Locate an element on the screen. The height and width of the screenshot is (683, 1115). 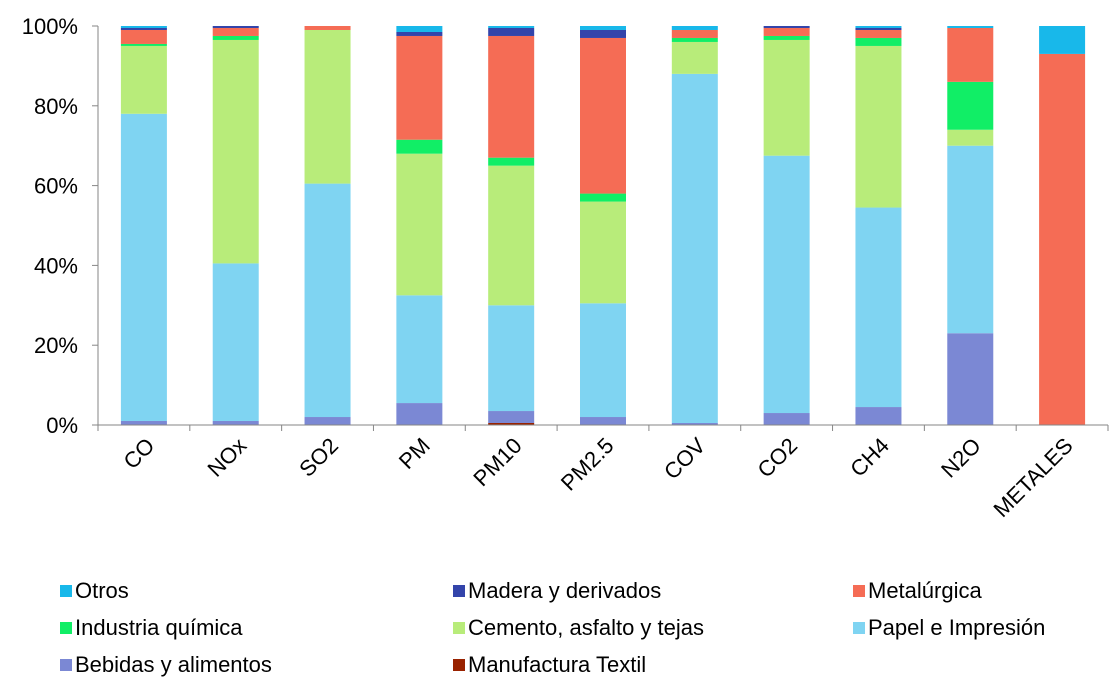
y-tick-label: 40% is located at coordinates (56, 265).